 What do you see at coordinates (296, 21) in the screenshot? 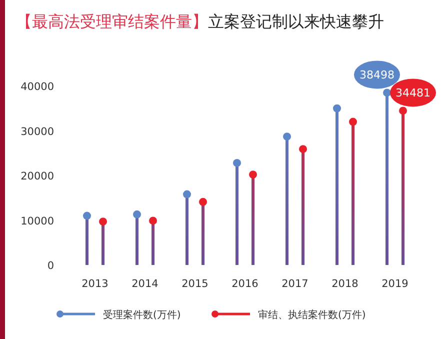
I see `chart-subtitle: 立案登记制以来快速攀升` at bounding box center [296, 21].